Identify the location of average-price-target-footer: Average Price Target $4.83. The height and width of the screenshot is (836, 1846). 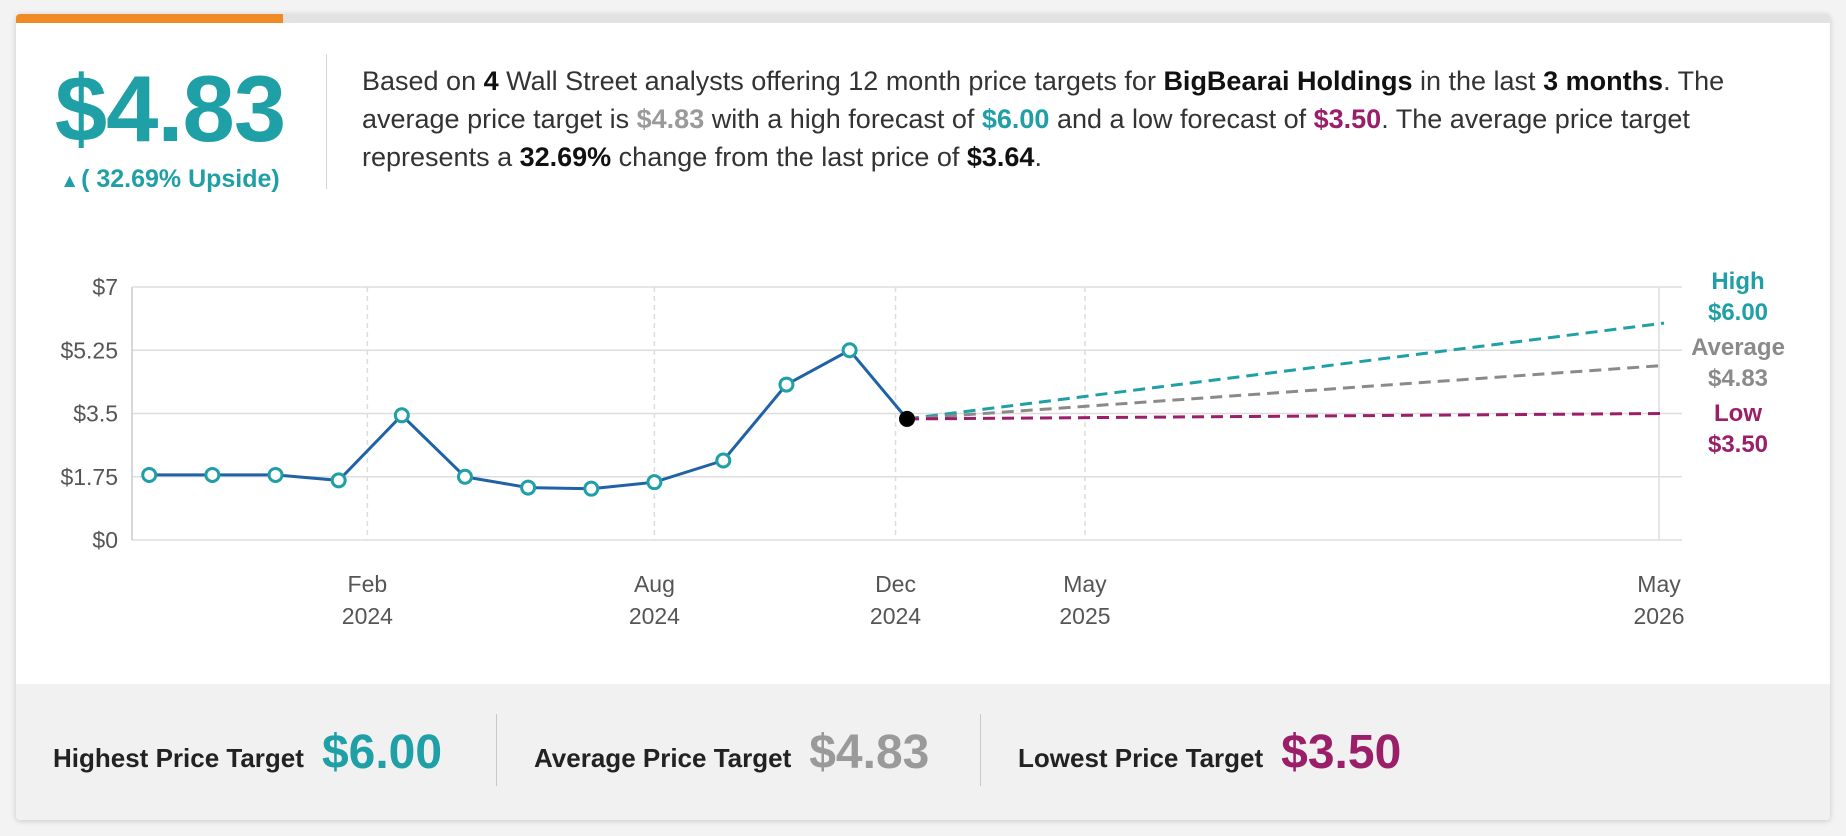
(731, 752).